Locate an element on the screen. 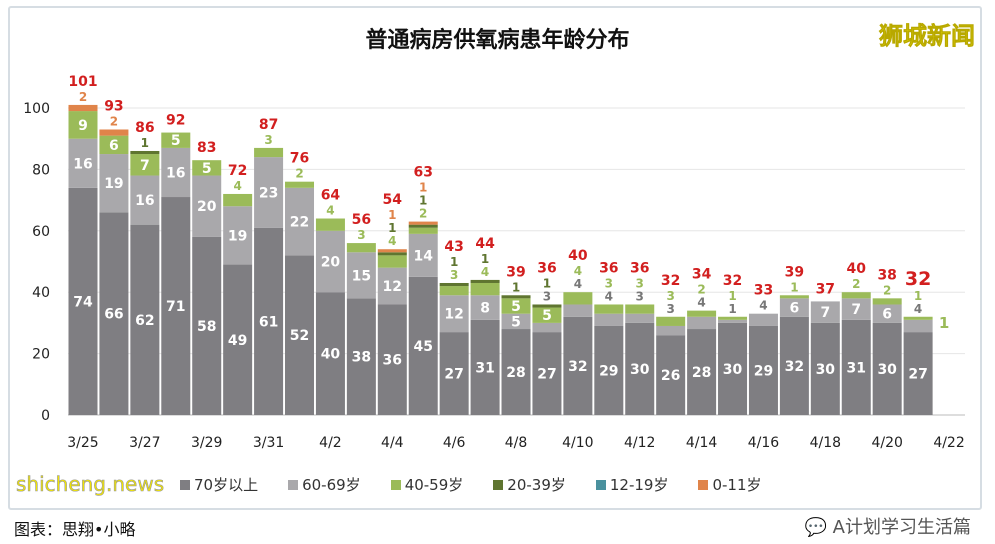 The width and height of the screenshot is (995, 544). total-label: 34 is located at coordinates (702, 275).